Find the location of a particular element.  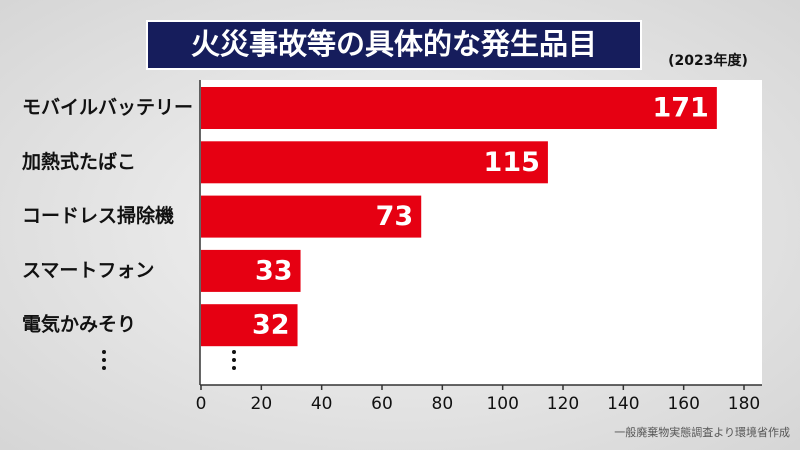

x-tick-label: 0 is located at coordinates (201, 404).